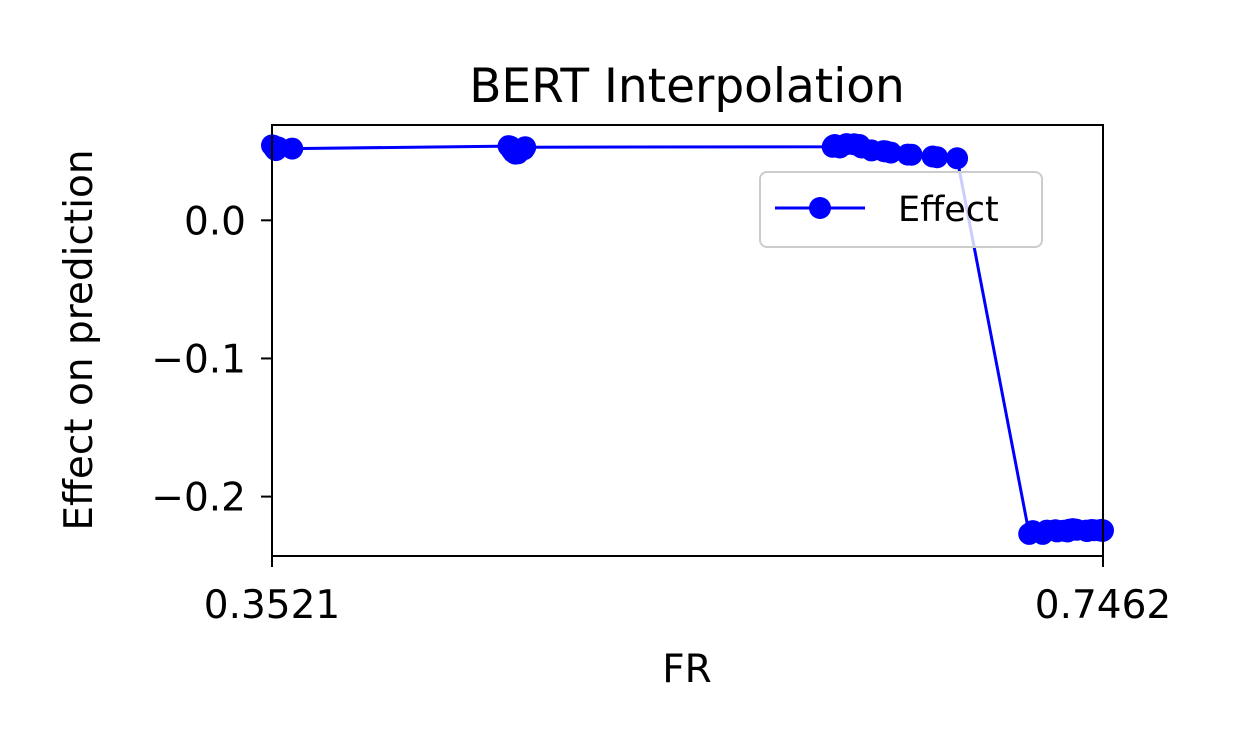 The height and width of the screenshot is (754, 1250). What do you see at coordinates (79, 339) in the screenshot?
I see `y-axis-label: Effect on prediction` at bounding box center [79, 339].